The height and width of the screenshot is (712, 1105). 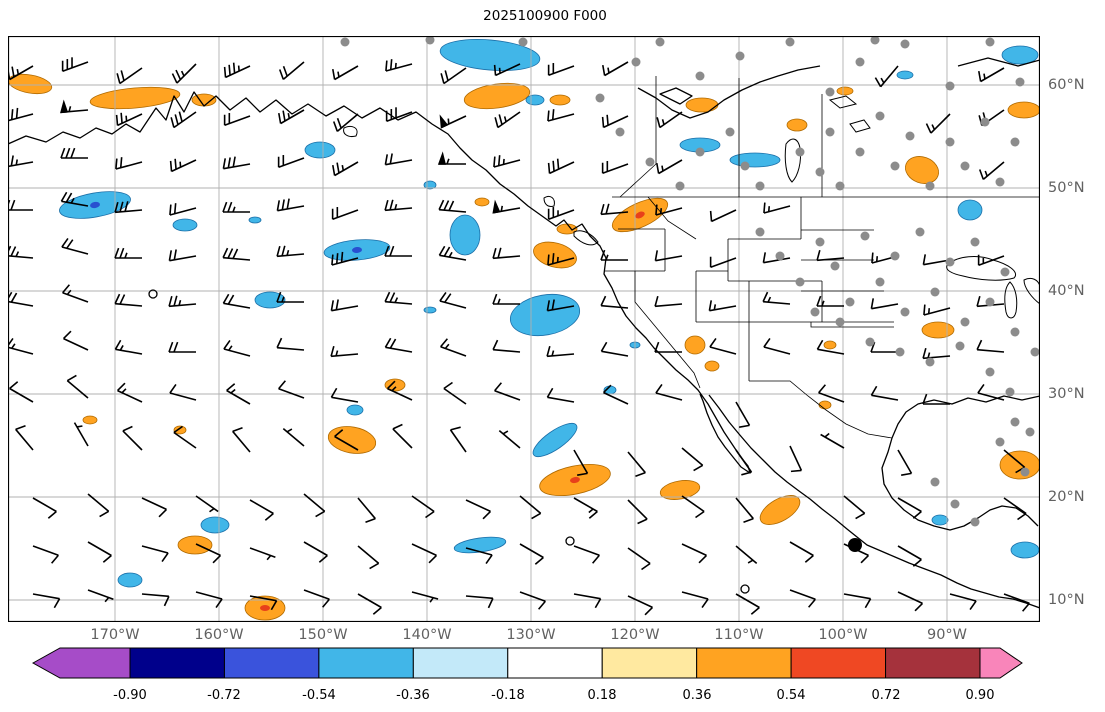 I want to click on colorbar-tick-label: 0.18, so click(x=602, y=695).